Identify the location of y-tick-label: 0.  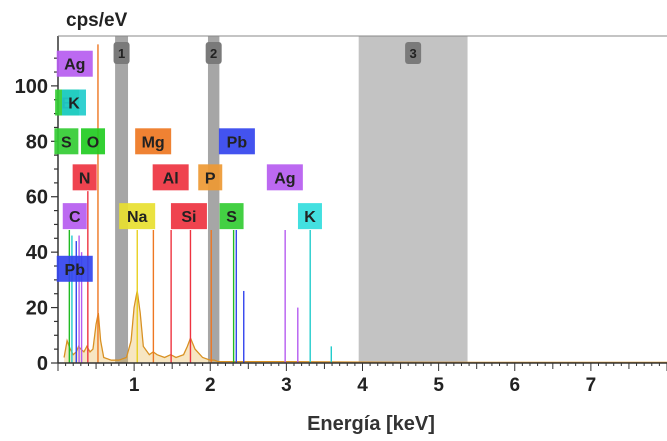
(42, 364).